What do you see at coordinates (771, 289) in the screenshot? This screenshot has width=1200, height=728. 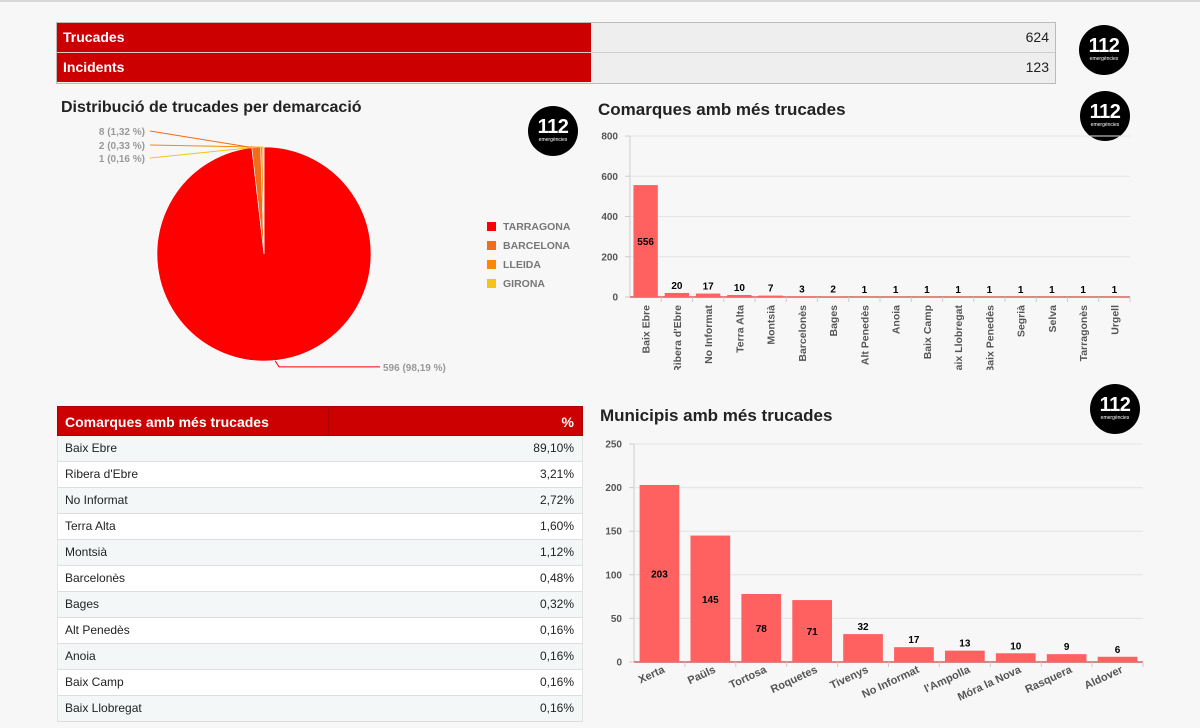 I see `bar-value-label: 7` at bounding box center [771, 289].